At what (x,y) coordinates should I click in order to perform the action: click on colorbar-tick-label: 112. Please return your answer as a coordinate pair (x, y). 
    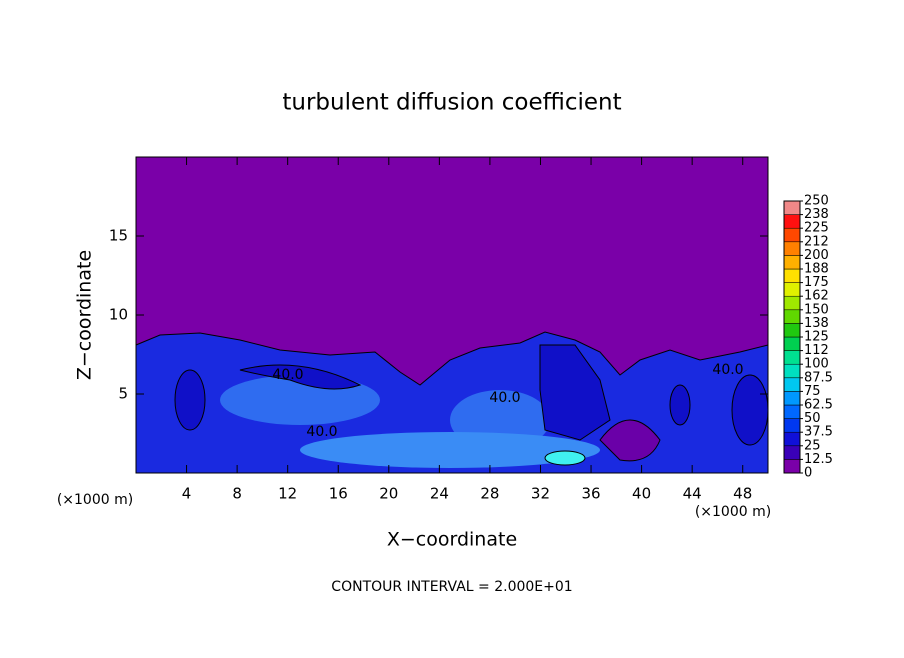
    Looking at the image, I should click on (816, 350).